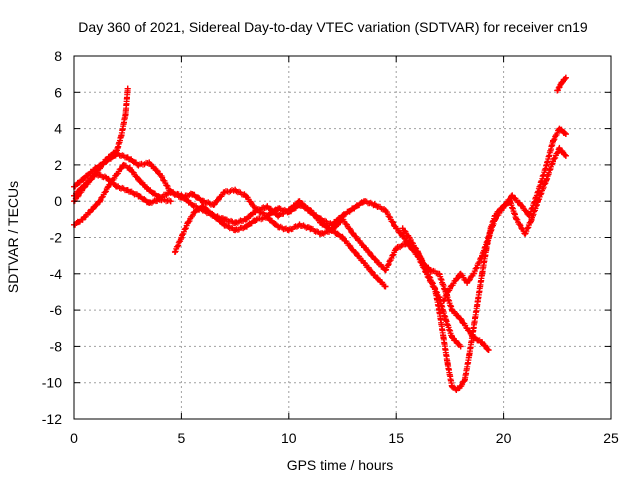  I want to click on y-tick-label: 6, so click(58, 92).